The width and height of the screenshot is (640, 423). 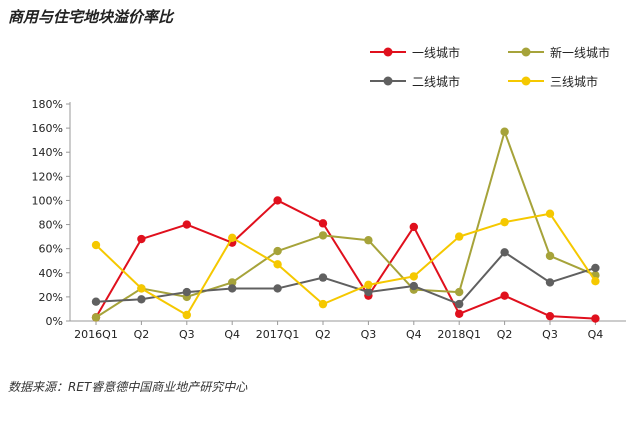 I want to click on x-tick-label: 2017Q1, so click(x=278, y=334).